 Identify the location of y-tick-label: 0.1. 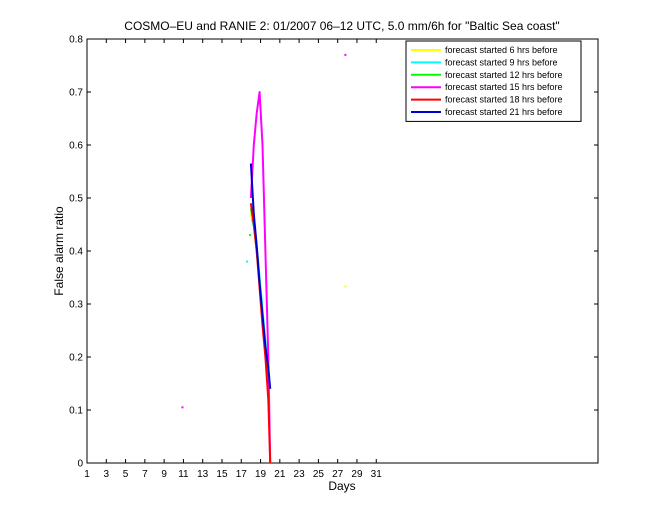
(76, 411).